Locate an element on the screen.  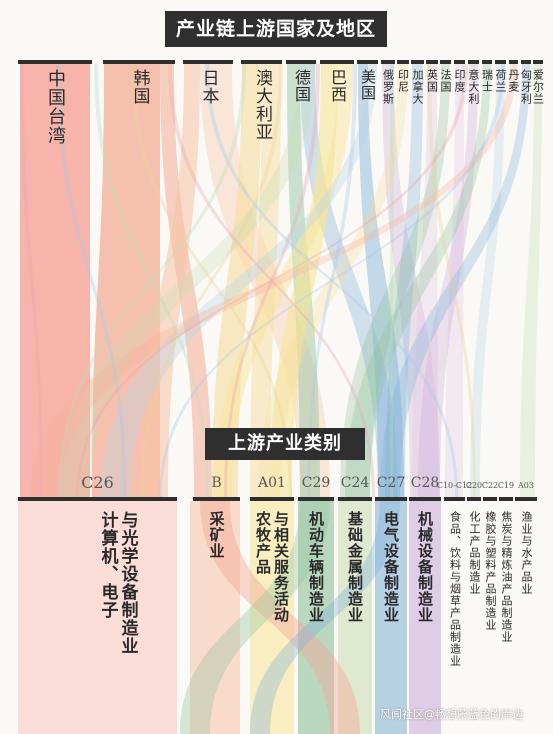
industry-code-7: C10-C12 is located at coordinates (454, 485).